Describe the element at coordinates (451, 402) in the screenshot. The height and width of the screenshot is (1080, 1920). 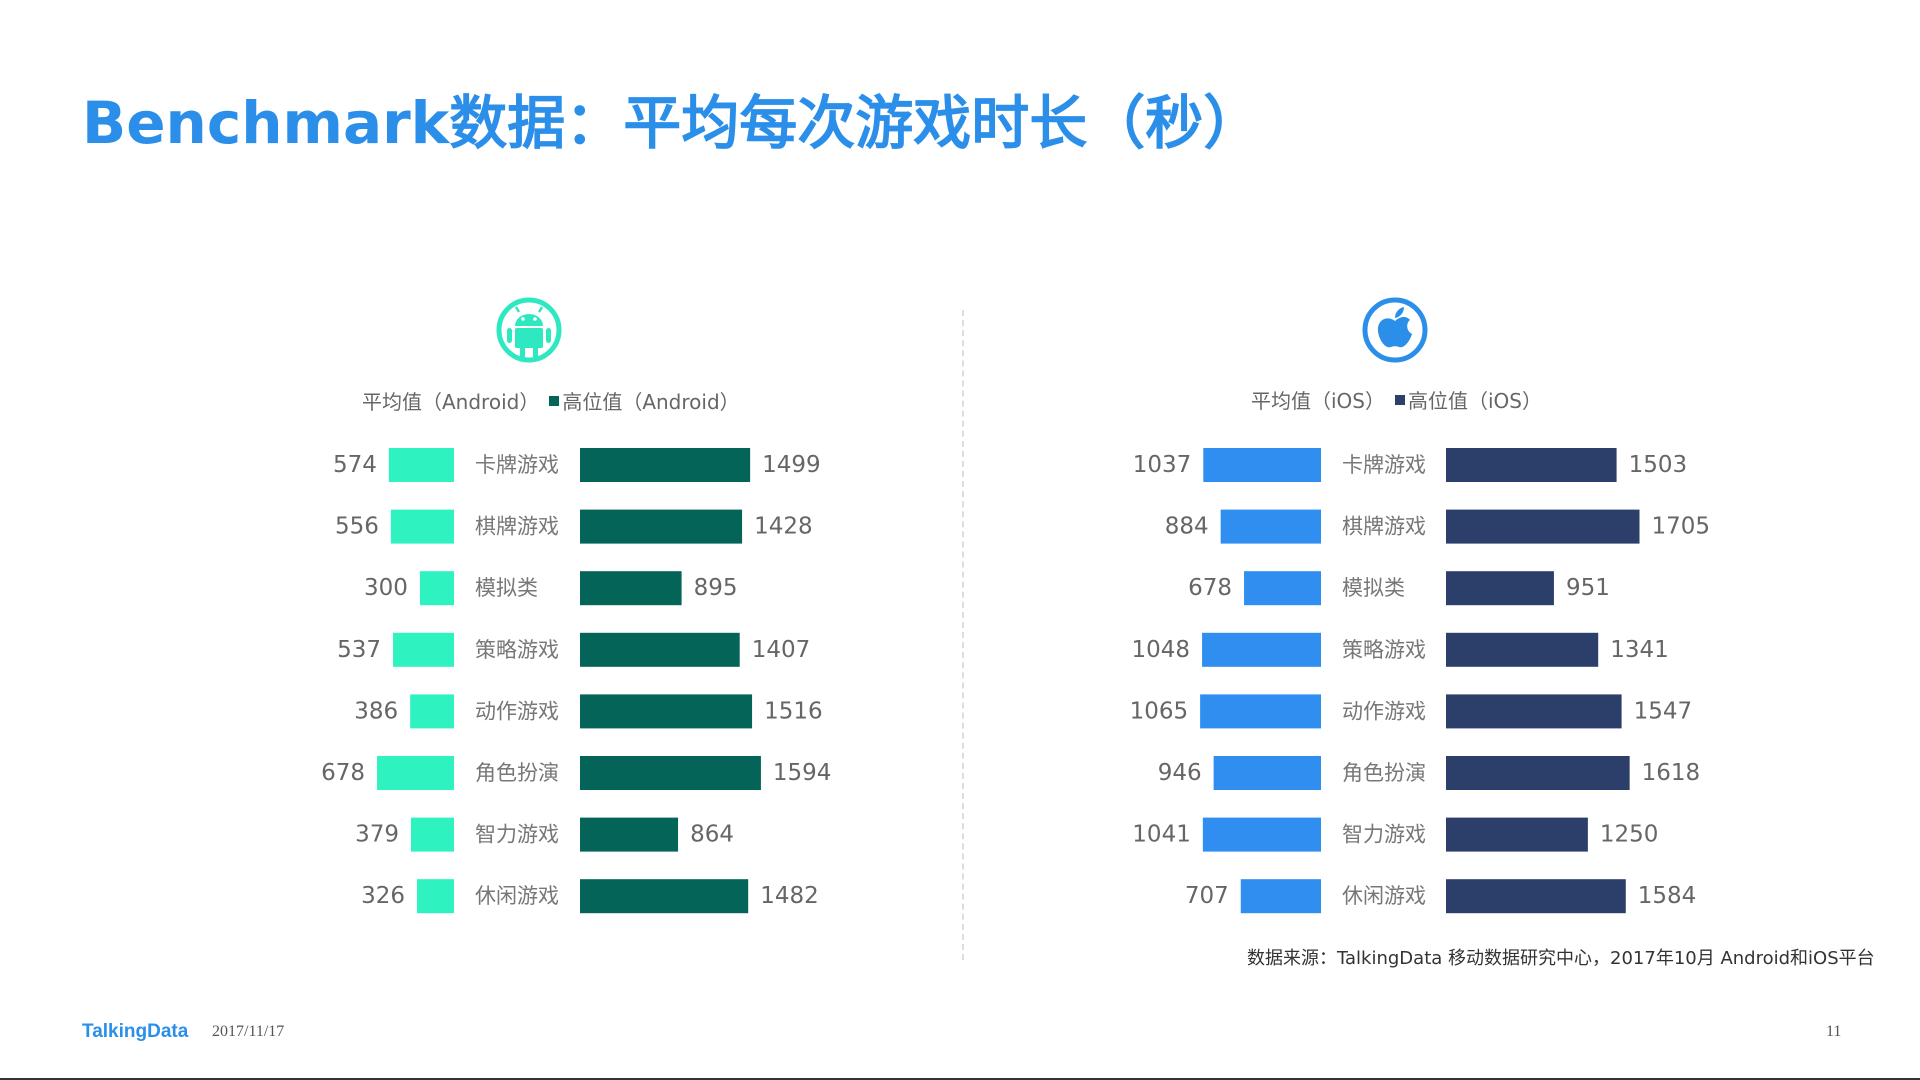
I see `legend-android-average: 平均值（Android）` at that location.